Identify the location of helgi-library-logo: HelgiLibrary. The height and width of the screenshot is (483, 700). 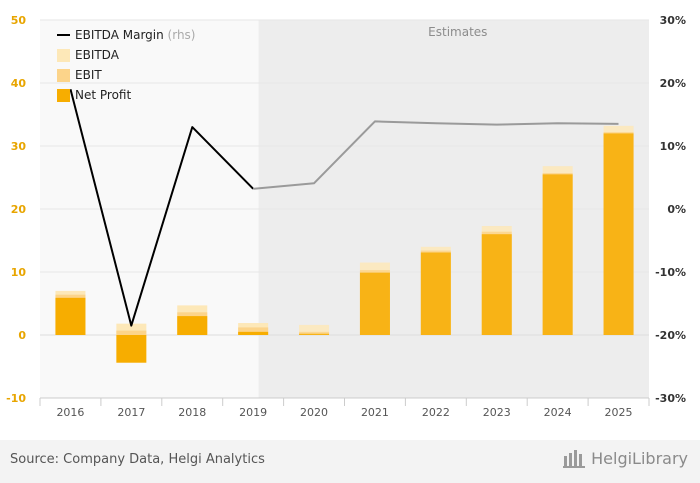
(625, 458).